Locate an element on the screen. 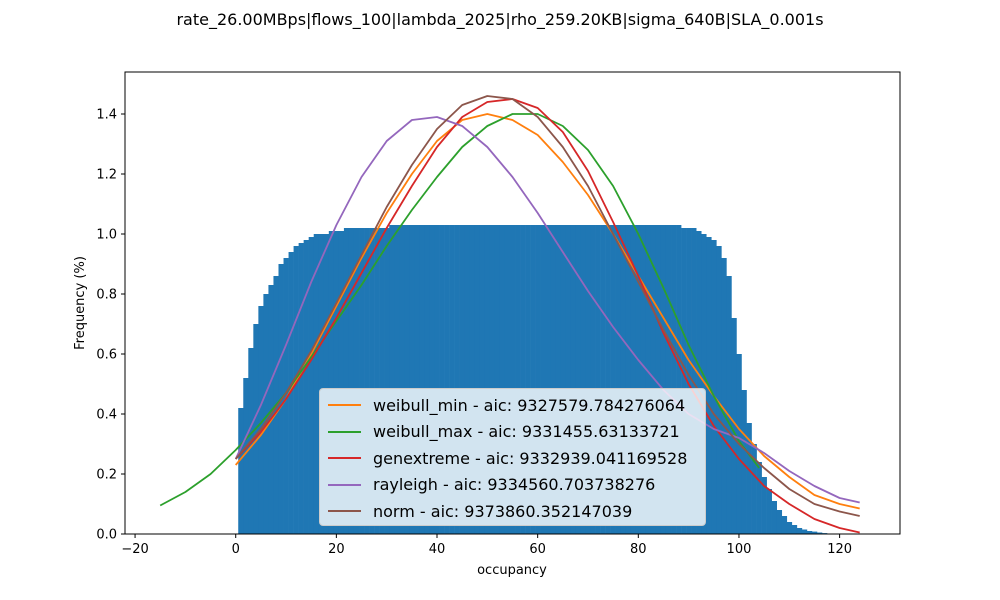 This screenshot has height=600, width=1000. legend-item-weibull-max: weibull_max - aic: 9331455.63133721 is located at coordinates (516, 432).